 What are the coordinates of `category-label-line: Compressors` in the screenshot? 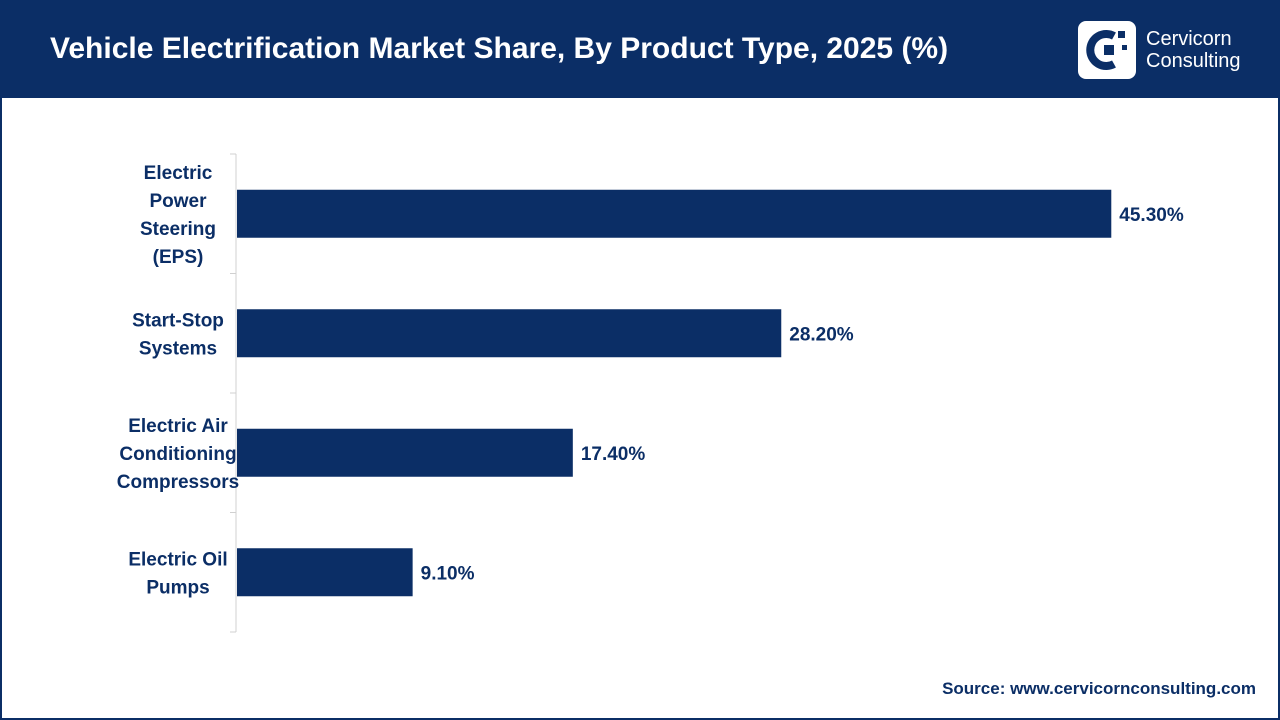 It's located at (178, 482).